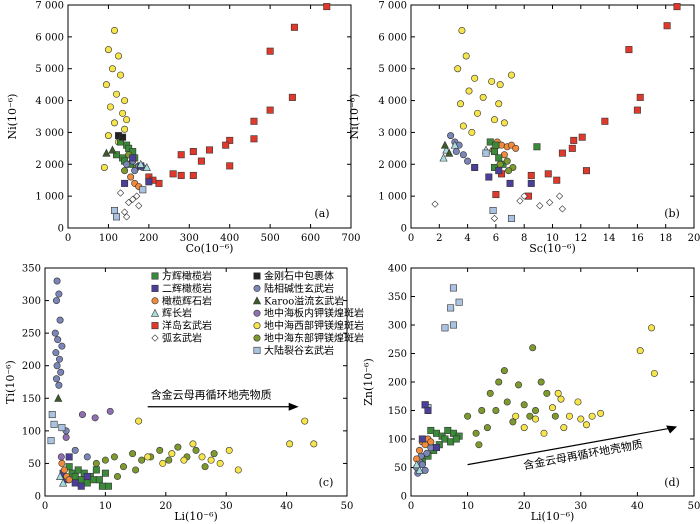 This screenshot has width=700, height=524. What do you see at coordinates (397, 326) in the screenshot?
I see `y-tick-label: 300` at bounding box center [397, 326].